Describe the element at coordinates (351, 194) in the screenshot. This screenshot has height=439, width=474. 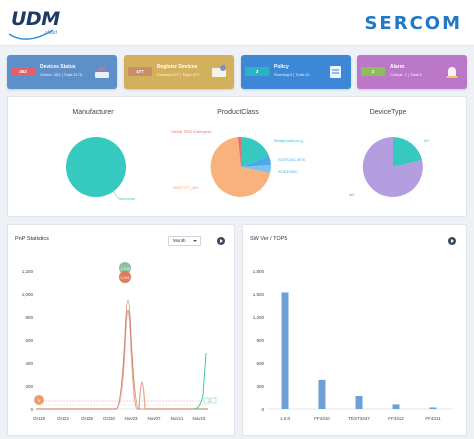
I see `pie-label: 4G` at that location.